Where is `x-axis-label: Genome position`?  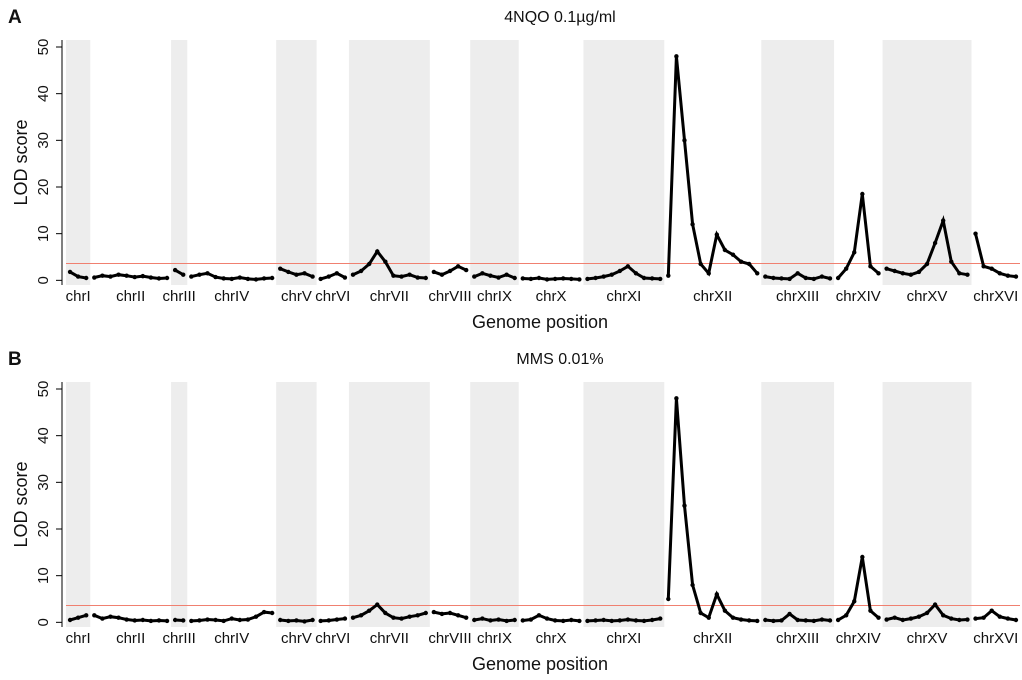
x-axis-label: Genome position is located at coordinates (540, 664).